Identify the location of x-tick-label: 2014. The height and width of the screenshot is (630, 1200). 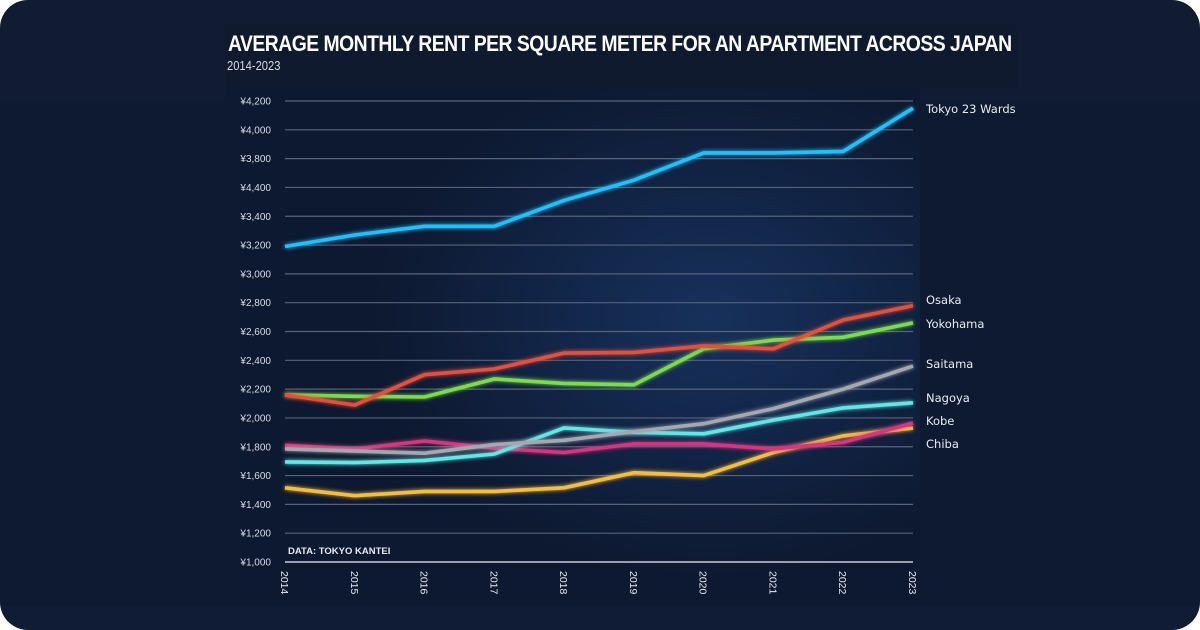
(284, 583).